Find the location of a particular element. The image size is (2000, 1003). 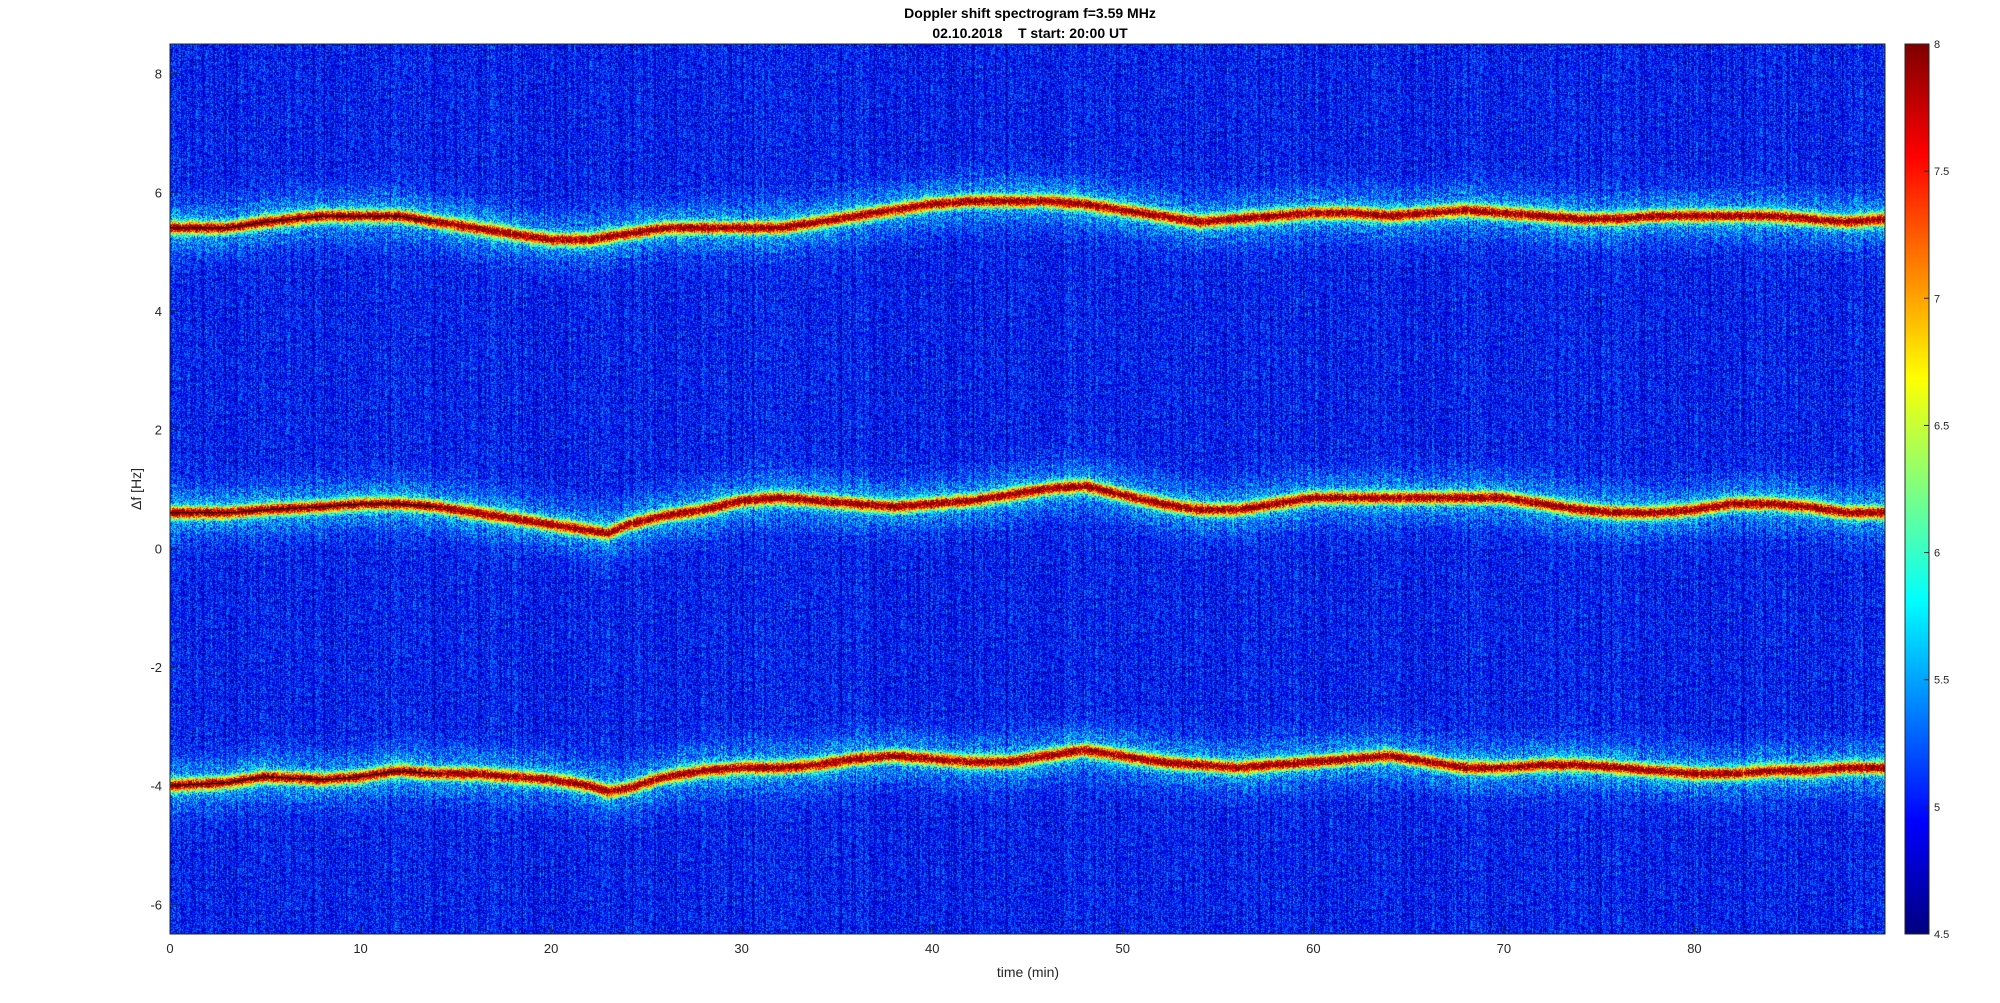

x-tick-label: 60 is located at coordinates (1313, 948).